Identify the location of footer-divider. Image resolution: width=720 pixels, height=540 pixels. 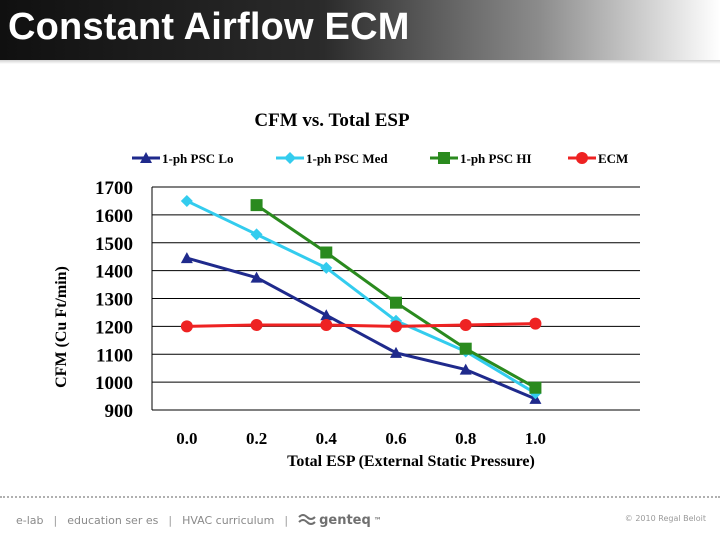
(360, 497).